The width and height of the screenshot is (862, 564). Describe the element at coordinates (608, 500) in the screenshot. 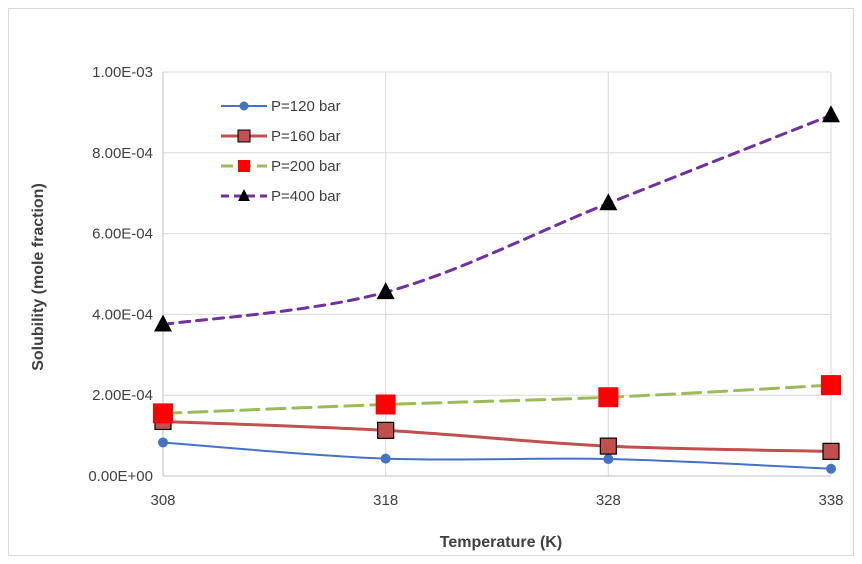

I see `x-tick-label: 328` at that location.